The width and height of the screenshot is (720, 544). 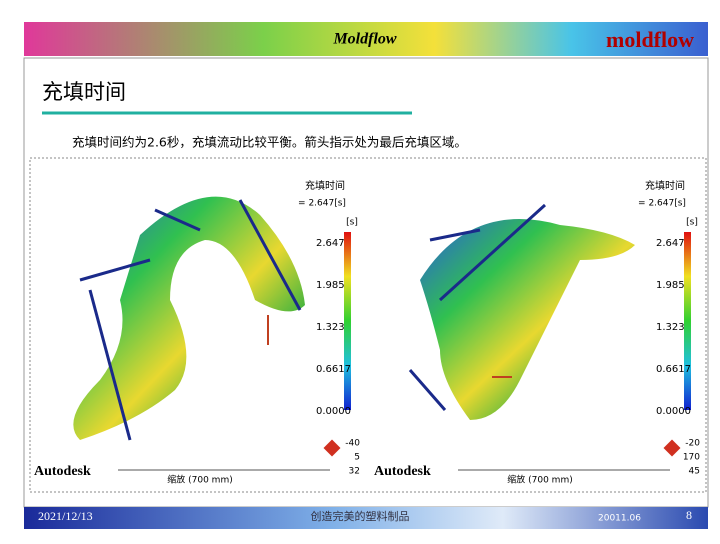 I want to click on footer-bar, so click(x=366, y=518).